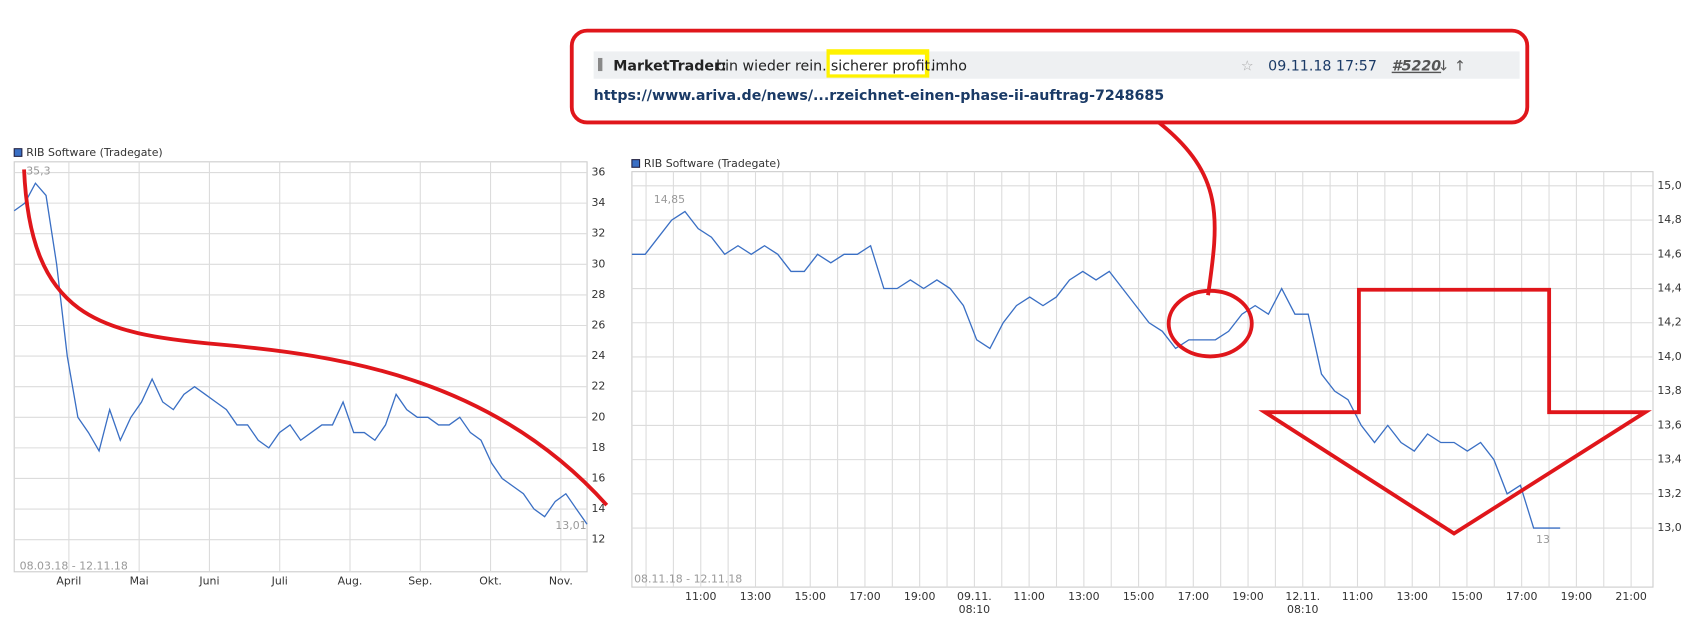  I want to click on post-date: 09.11.18 17:57, so click(1322, 67).